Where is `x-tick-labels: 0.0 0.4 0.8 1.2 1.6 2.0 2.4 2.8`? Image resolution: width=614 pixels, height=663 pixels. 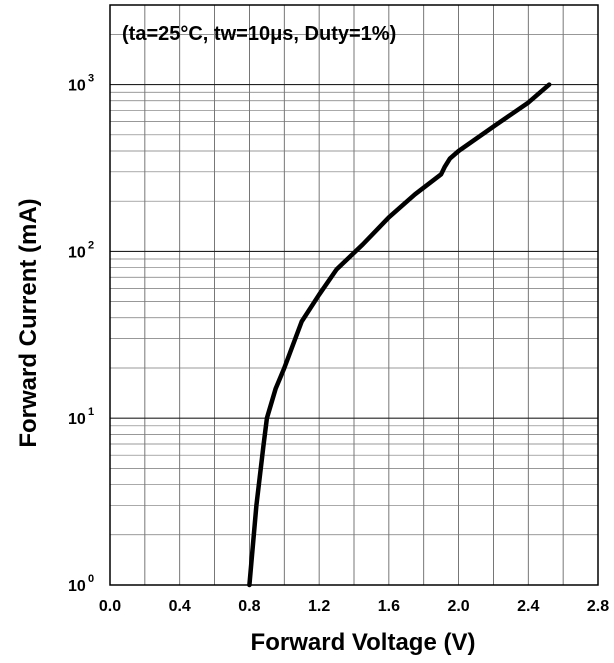 x-tick-labels: 0.0 0.4 0.8 1.2 1.6 2.0 2.4 2.8 is located at coordinates (354, 606).